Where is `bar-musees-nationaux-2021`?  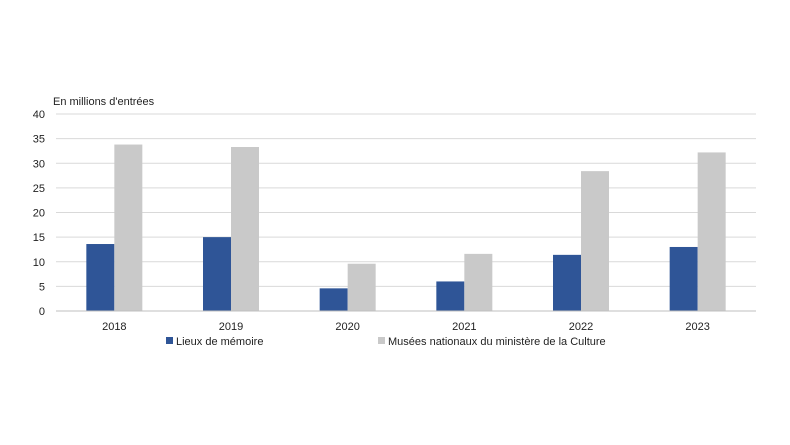 bar-musees-nationaux-2021 is located at coordinates (478, 282).